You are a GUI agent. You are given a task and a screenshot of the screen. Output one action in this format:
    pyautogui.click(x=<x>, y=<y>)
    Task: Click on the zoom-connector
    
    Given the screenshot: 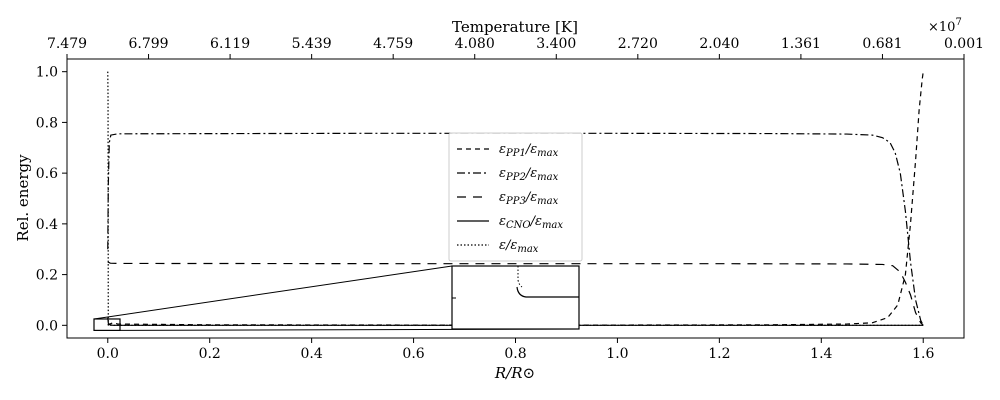 What is the action you would take?
    pyautogui.click(x=273, y=292)
    